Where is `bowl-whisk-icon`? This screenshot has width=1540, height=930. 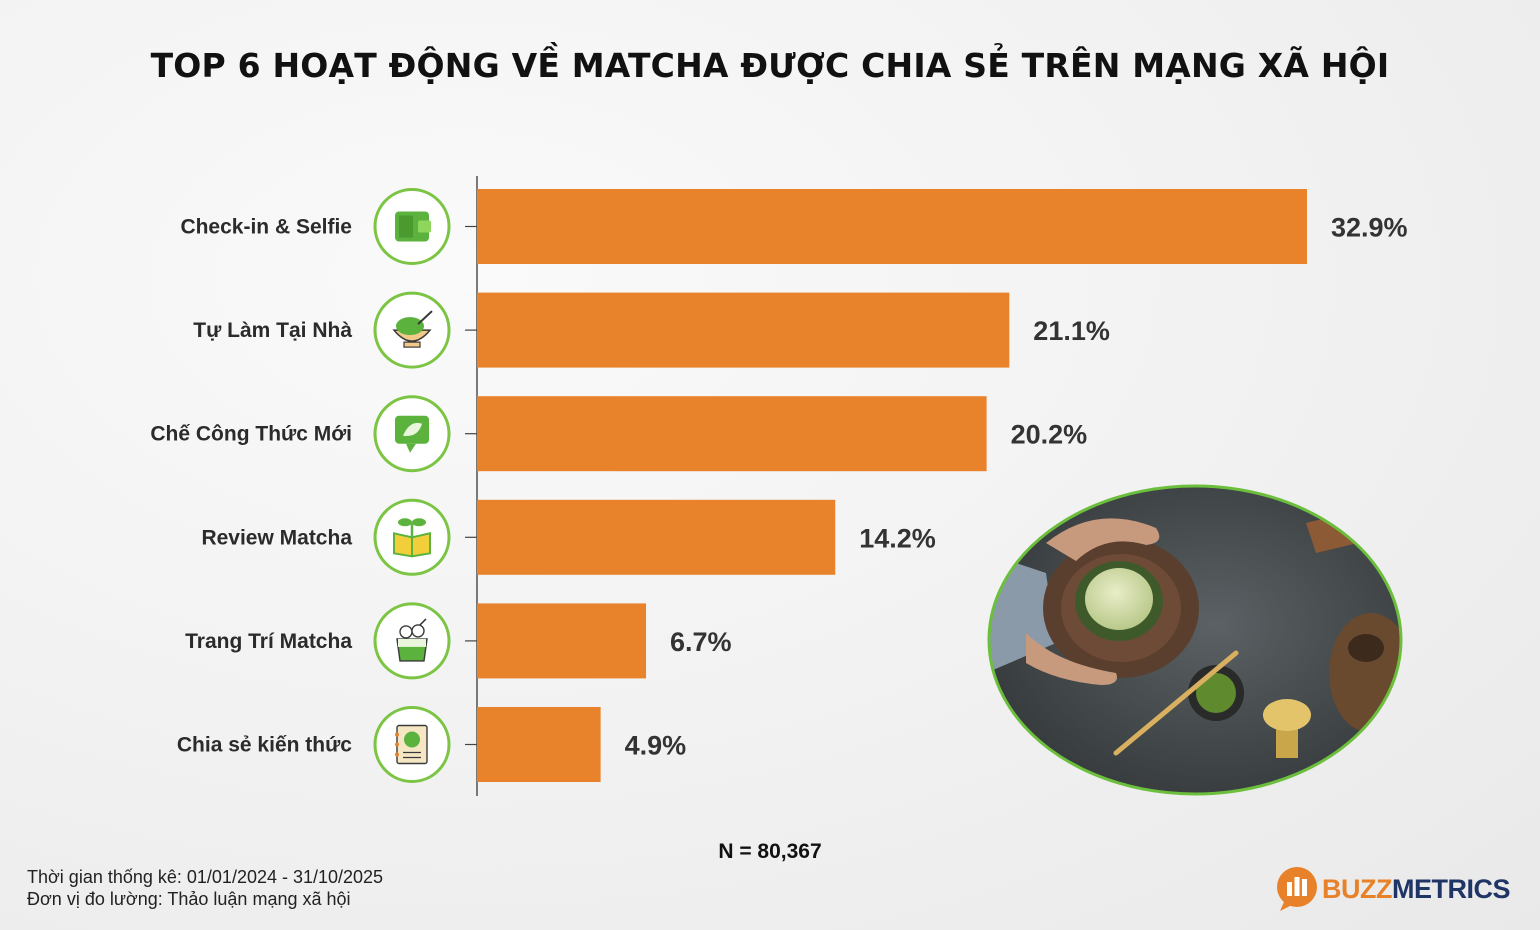
bowl-whisk-icon is located at coordinates (412, 330).